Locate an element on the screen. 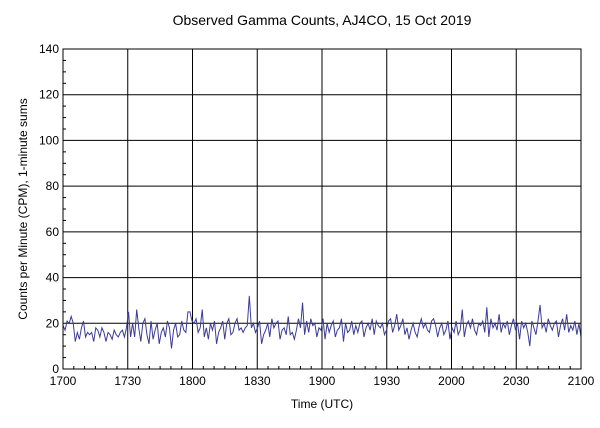  x-tick-label: 1900 is located at coordinates (322, 381).